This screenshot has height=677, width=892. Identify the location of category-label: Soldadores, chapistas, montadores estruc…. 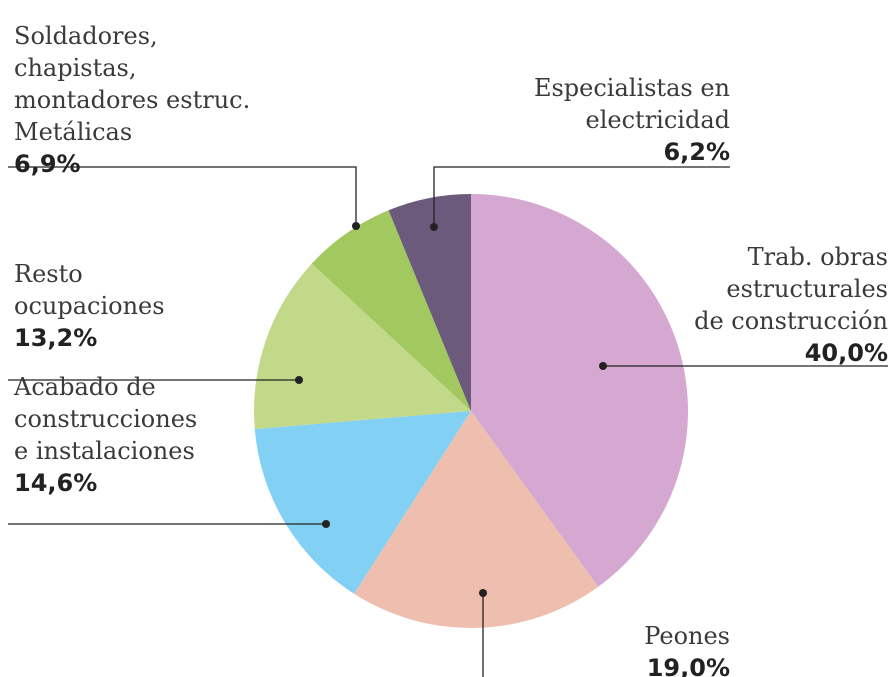
(132, 84).